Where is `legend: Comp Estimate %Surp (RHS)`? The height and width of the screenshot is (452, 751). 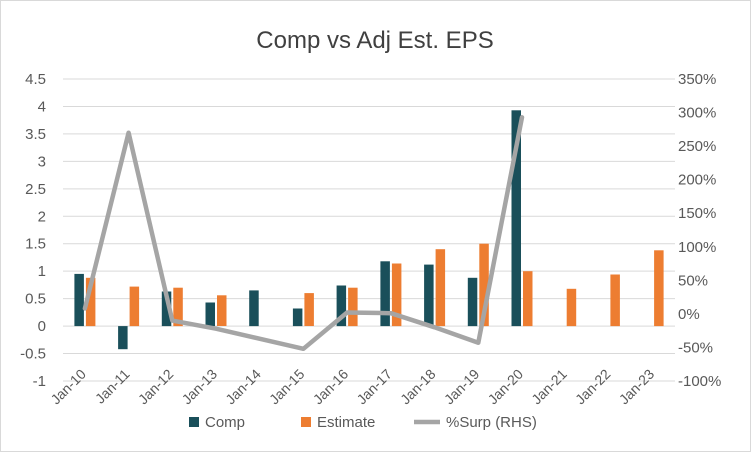 legend: Comp Estimate %Surp (RHS) is located at coordinates (363, 422).